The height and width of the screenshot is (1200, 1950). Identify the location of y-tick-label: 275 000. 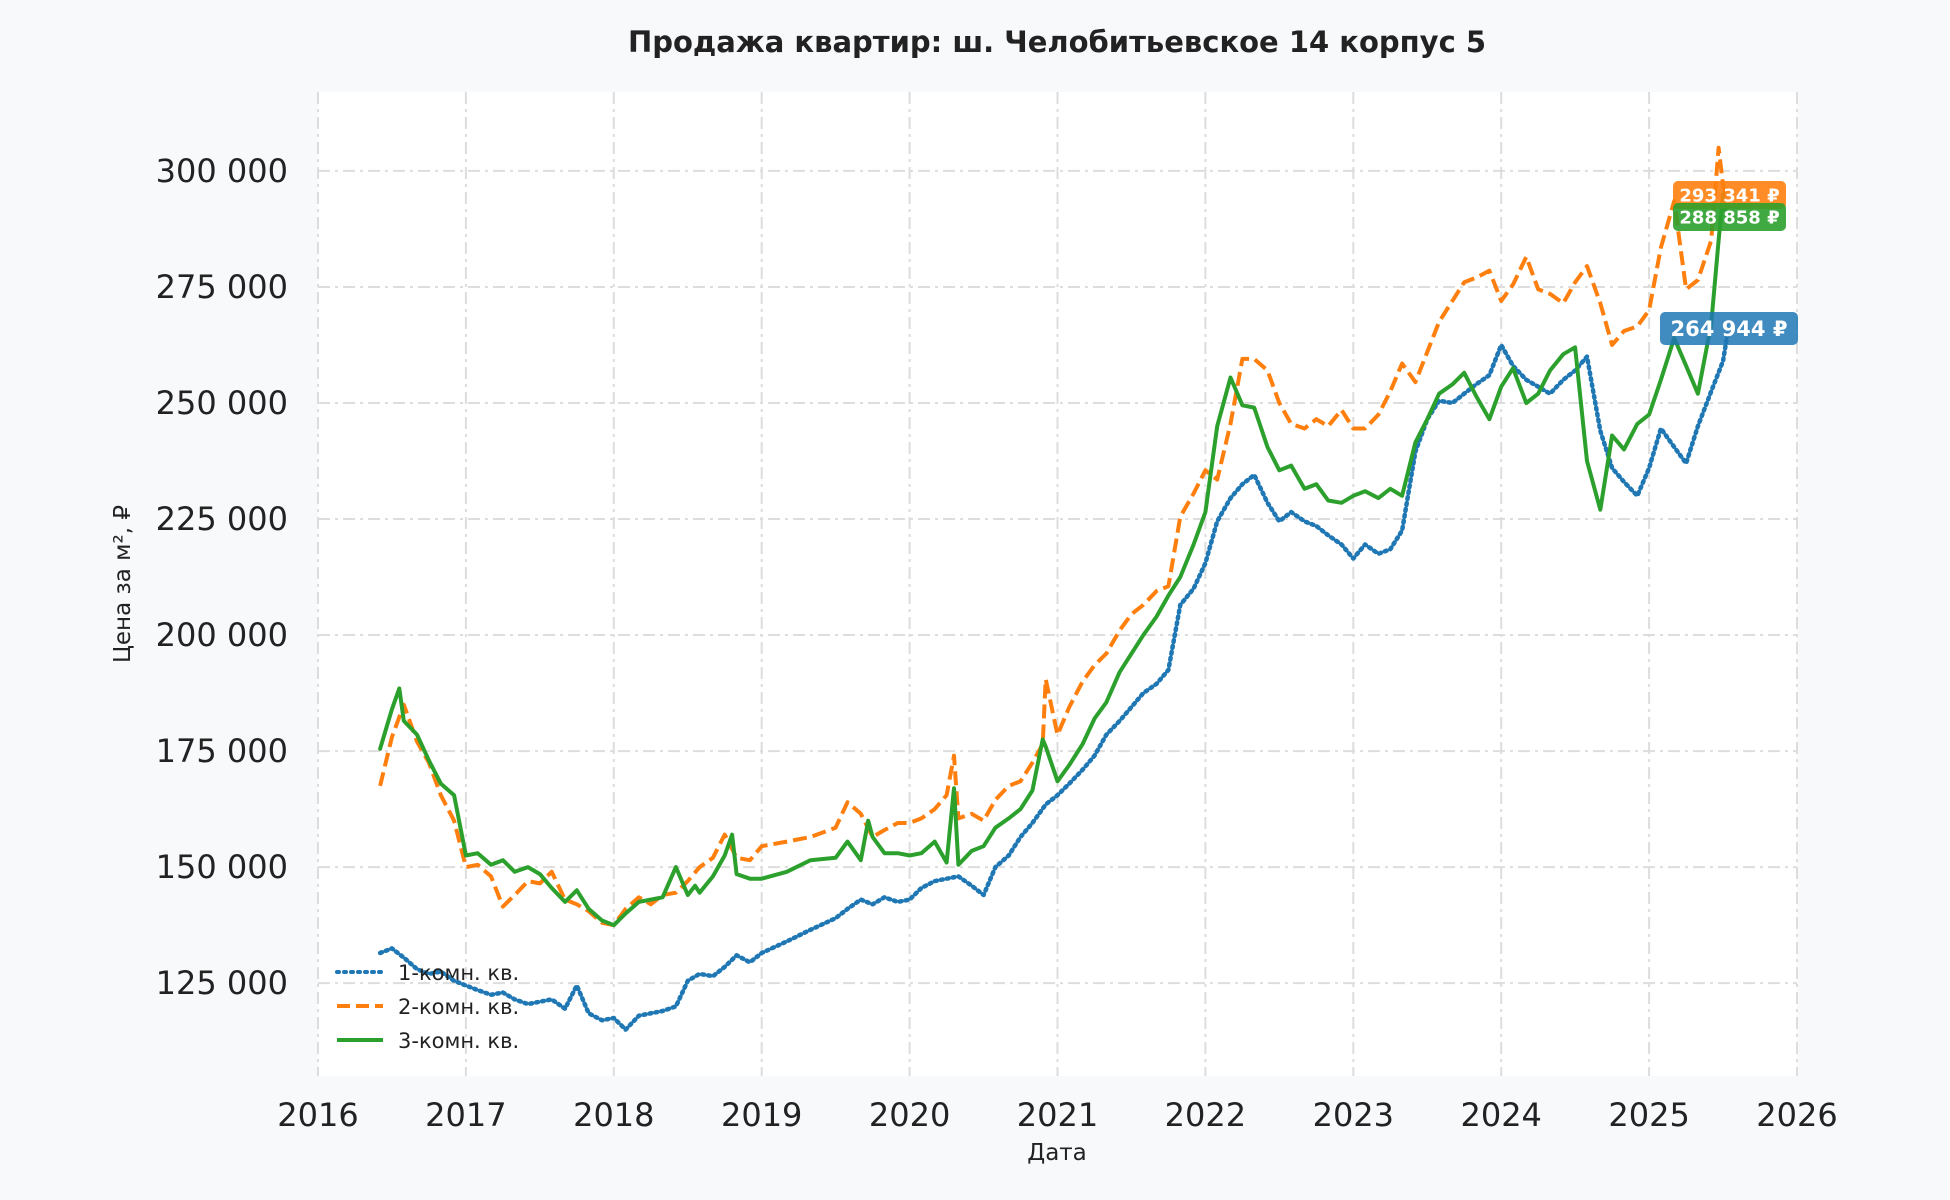
(222, 287).